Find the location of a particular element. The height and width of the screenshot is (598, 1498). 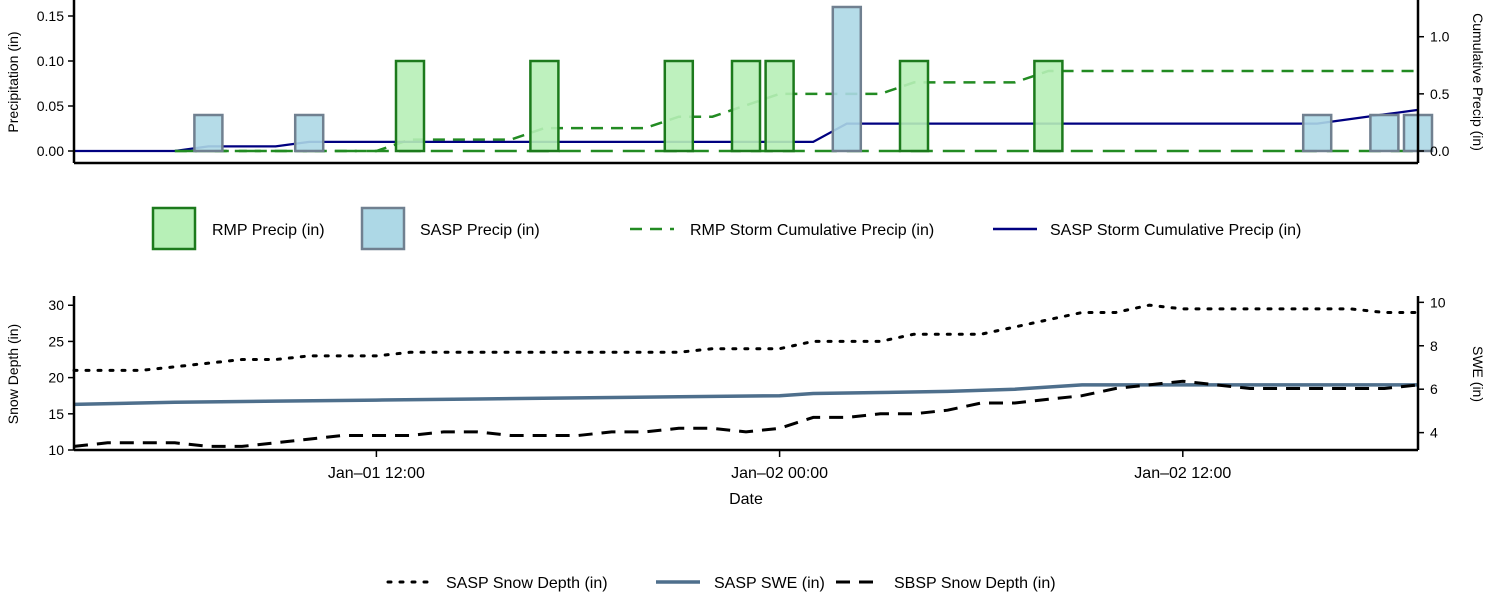

y-tick-label-right: 6 is located at coordinates (1434, 389).